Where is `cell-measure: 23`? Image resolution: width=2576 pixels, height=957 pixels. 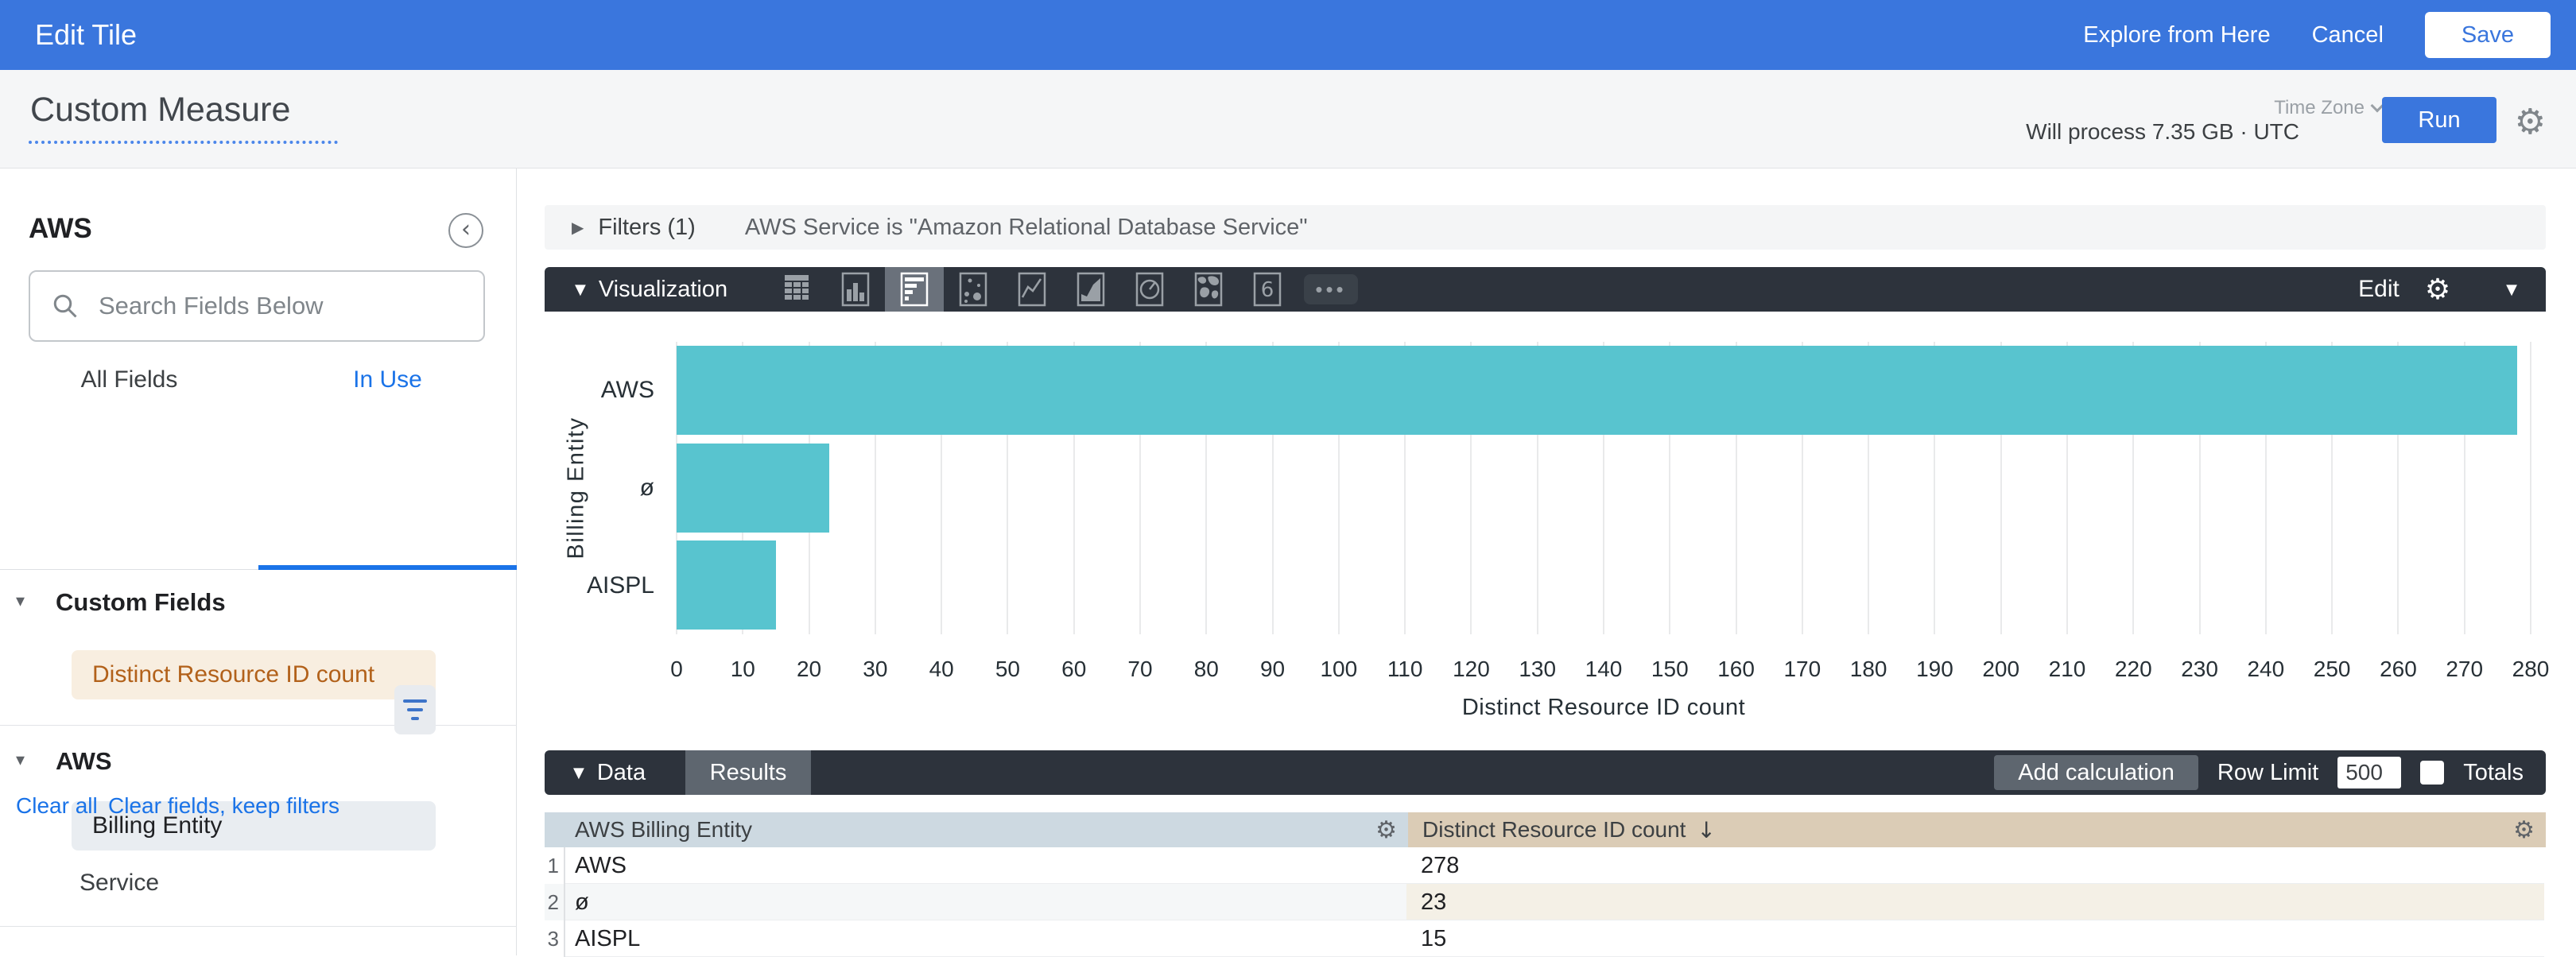 cell-measure: 23 is located at coordinates (1975, 902).